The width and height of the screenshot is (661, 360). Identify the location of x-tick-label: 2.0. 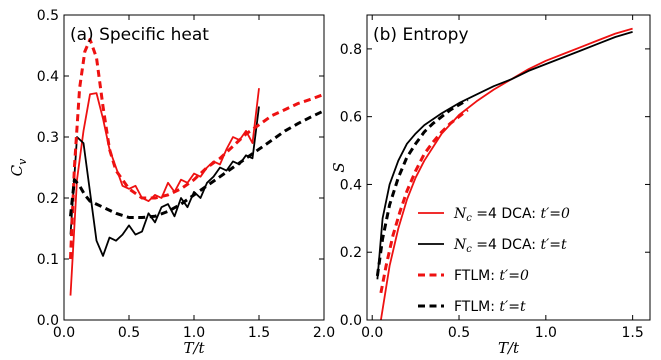
(324, 333).